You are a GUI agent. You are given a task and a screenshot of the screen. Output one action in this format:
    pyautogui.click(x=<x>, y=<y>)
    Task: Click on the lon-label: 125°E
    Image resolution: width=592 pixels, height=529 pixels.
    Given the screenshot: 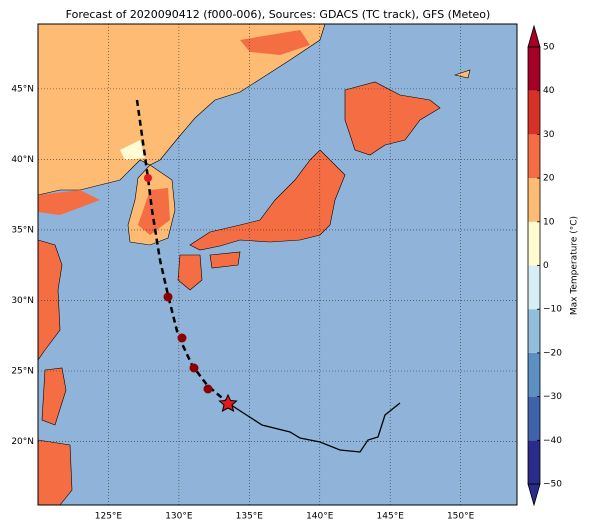 What is the action you would take?
    pyautogui.click(x=109, y=517)
    